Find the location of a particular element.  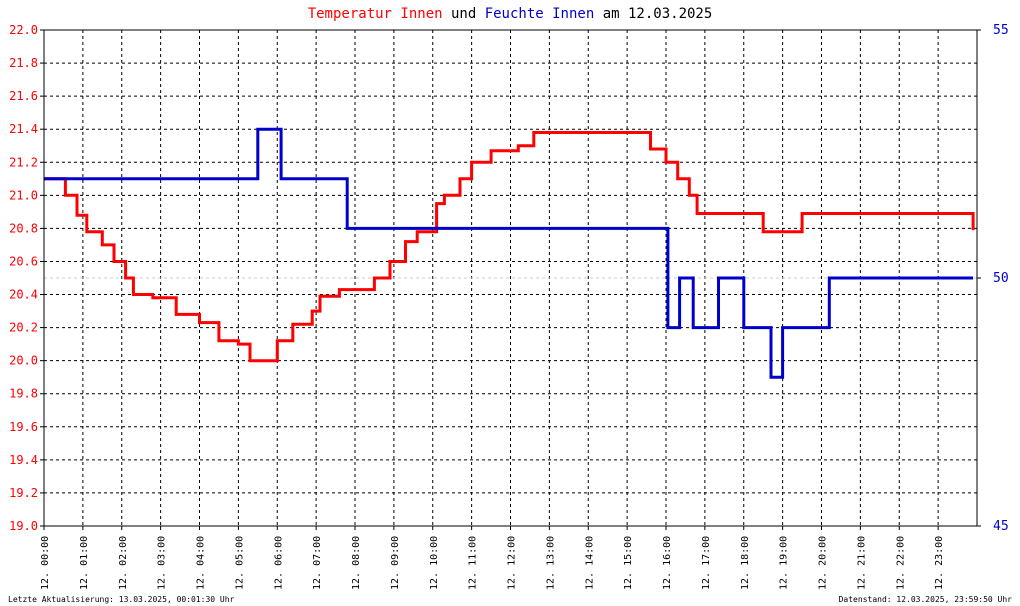

x-tick-label: 12. 07:00 is located at coordinates (317, 563).